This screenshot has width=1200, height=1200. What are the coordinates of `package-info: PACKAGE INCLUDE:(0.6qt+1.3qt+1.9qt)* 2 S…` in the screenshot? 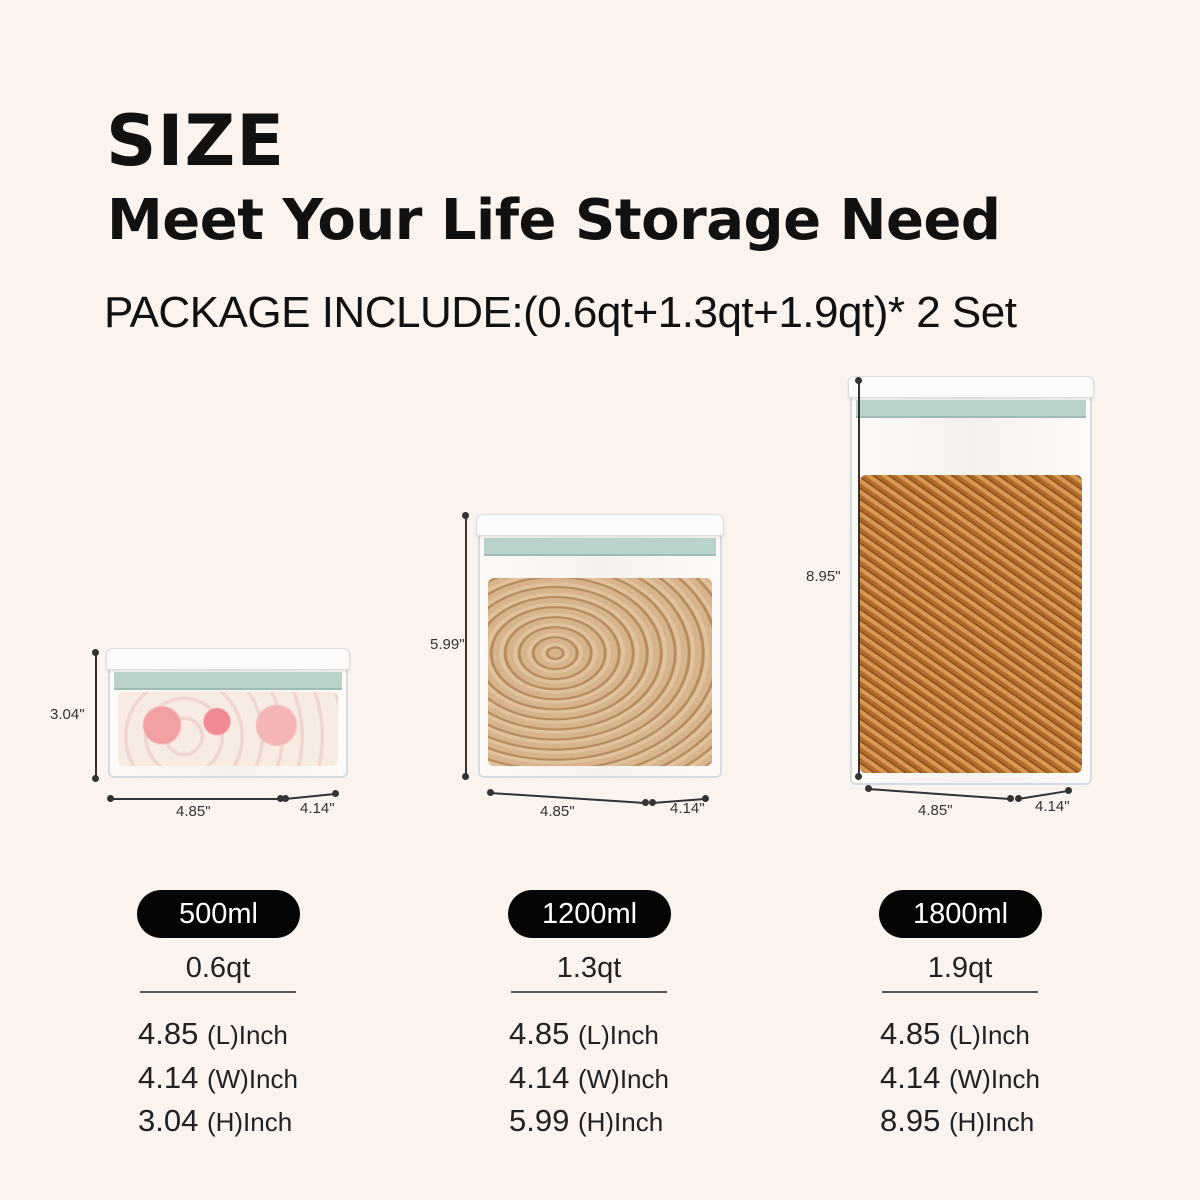 It's located at (560, 312).